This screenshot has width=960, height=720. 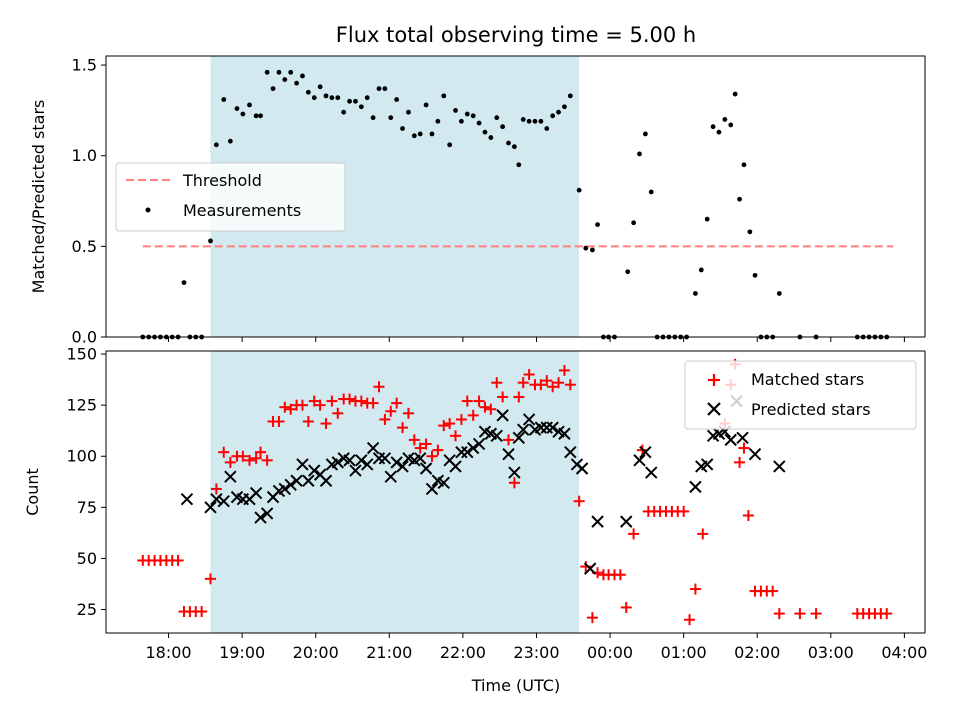 What do you see at coordinates (757, 652) in the screenshot?
I see `x-tick-label: 02:00` at bounding box center [757, 652].